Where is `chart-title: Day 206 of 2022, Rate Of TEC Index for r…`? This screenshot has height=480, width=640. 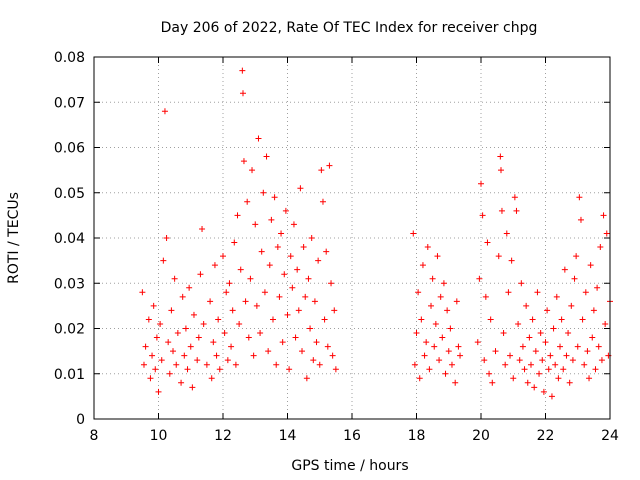 chart-title: Day 206 of 2022, Rate Of TEC Index for r… is located at coordinates (349, 28).